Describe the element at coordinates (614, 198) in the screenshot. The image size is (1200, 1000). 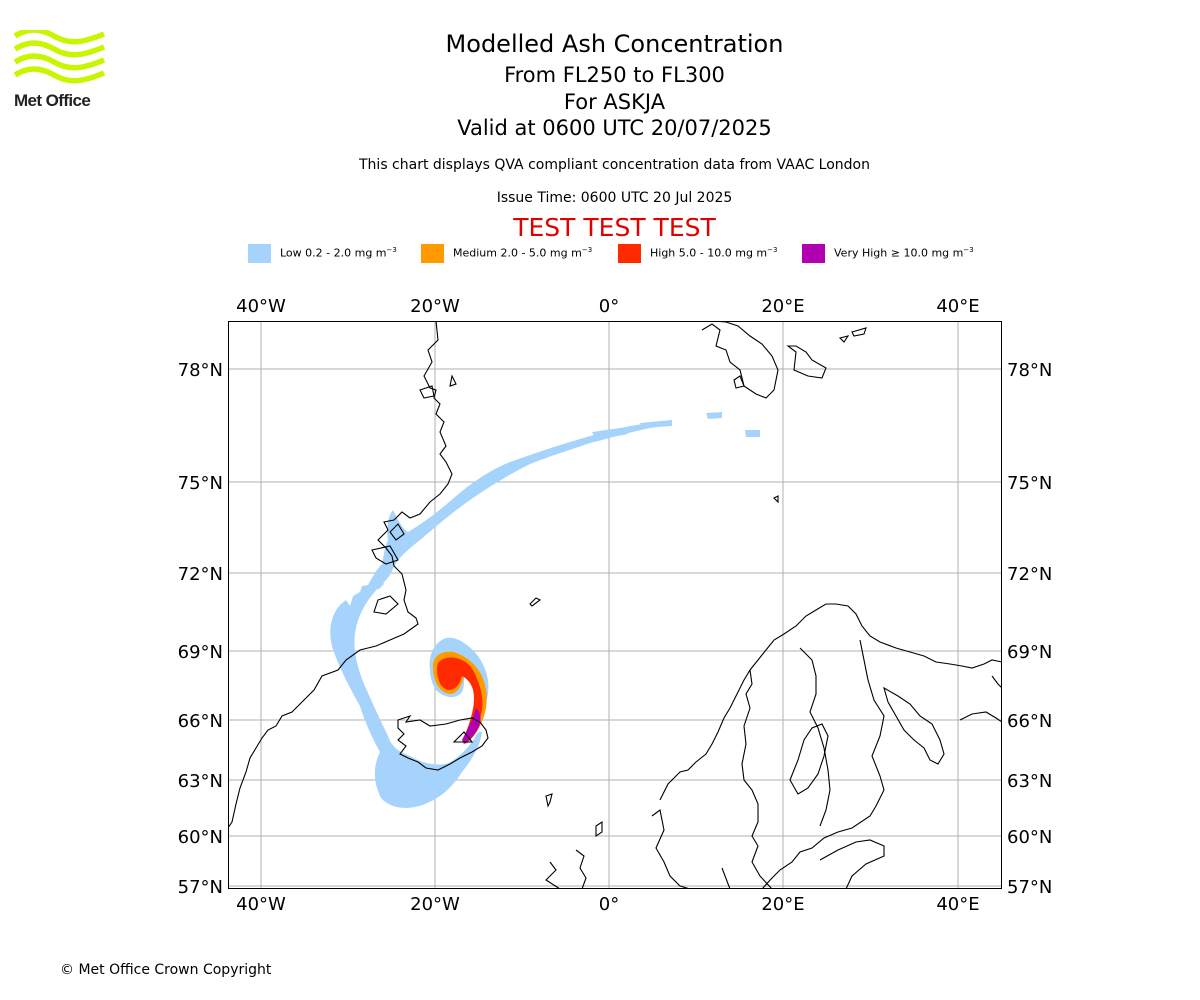
I see `issue-time: Issue Time: 0600 UTC 20 Jul 2025` at that location.